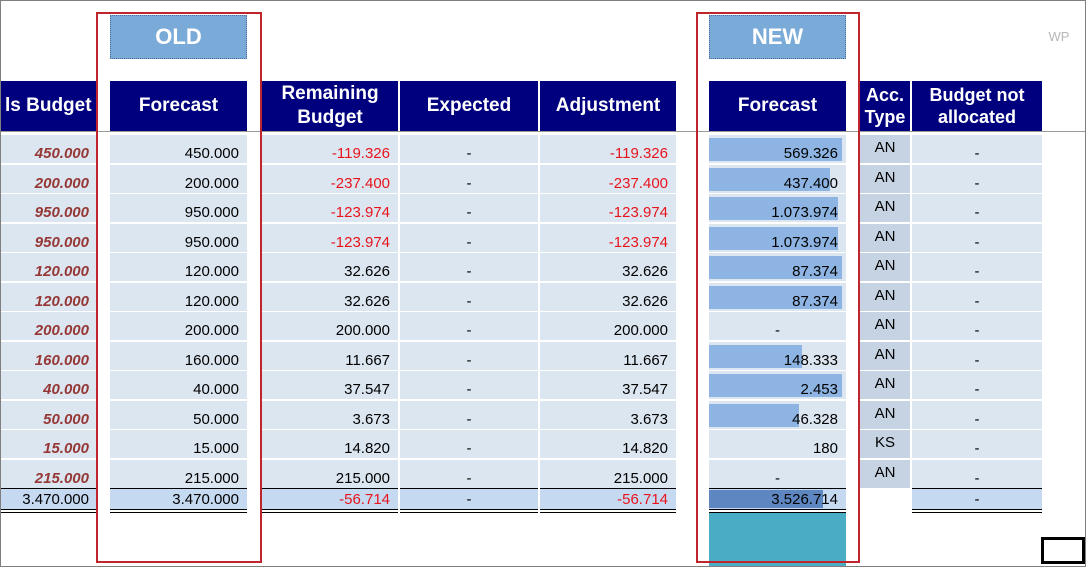  Describe the element at coordinates (608, 385) in the screenshot. I see `cell-adjustment: 37.547` at that location.